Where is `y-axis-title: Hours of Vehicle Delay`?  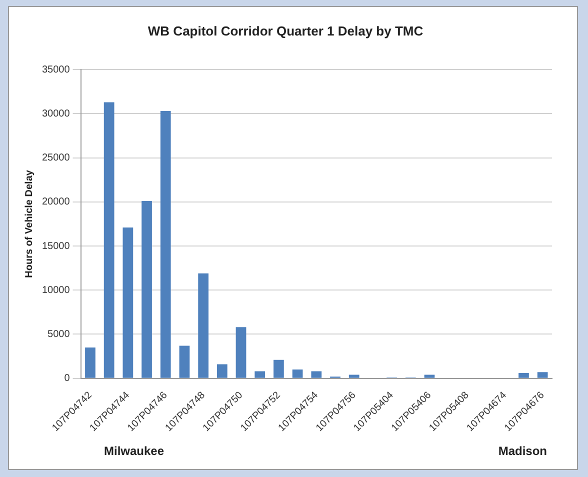
y-axis-title: Hours of Vehicle Delay is located at coordinates (29, 224).